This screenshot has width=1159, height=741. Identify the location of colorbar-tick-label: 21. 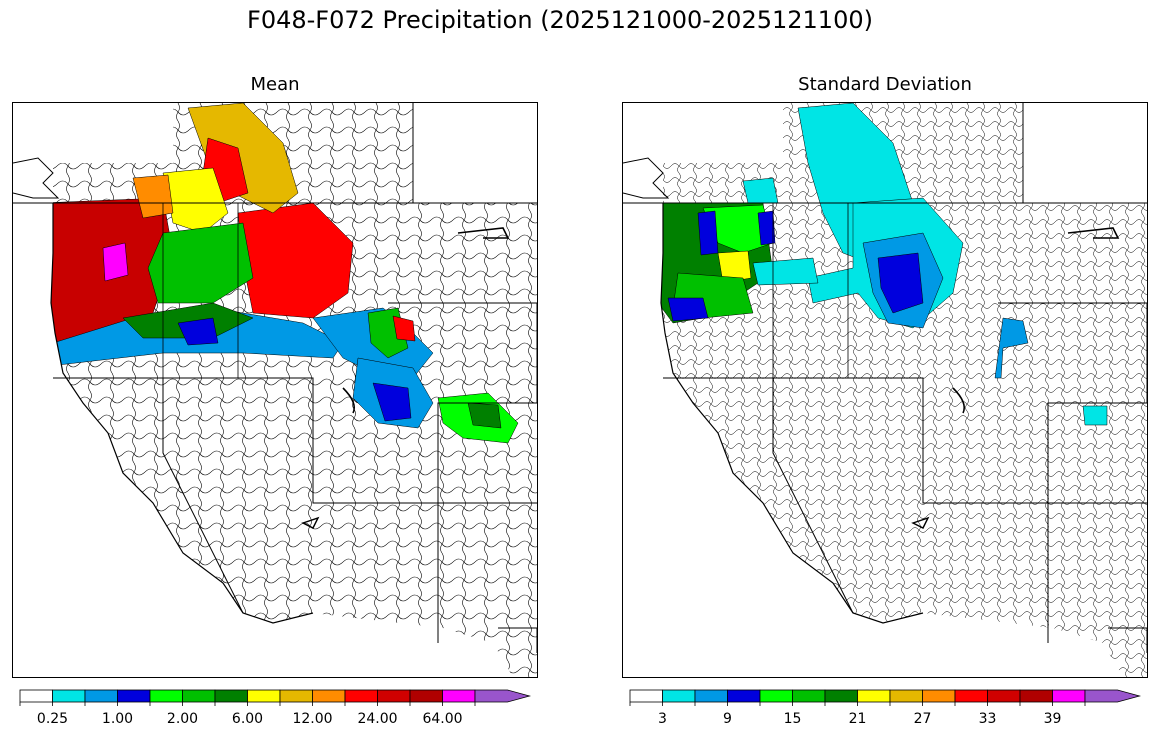
(857, 719).